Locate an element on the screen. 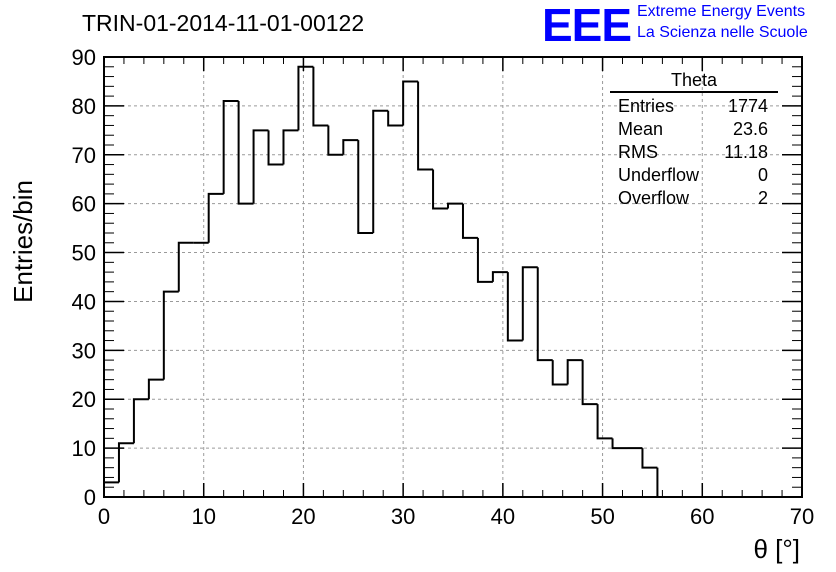 The width and height of the screenshot is (836, 572). stats-label: Overflow is located at coordinates (654, 198).